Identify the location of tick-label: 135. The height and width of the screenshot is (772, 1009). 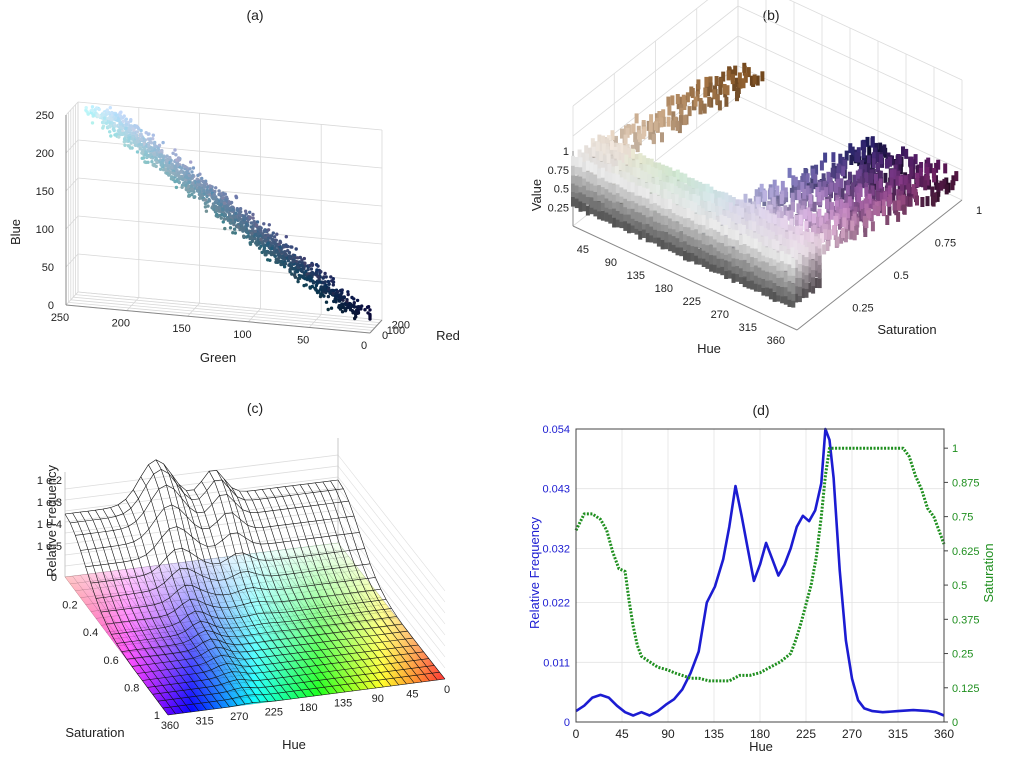
(636, 276).